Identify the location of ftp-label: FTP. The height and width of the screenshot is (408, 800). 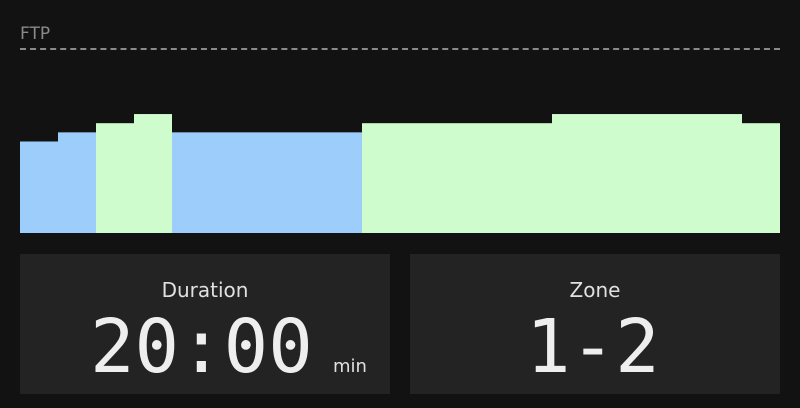
(35, 34).